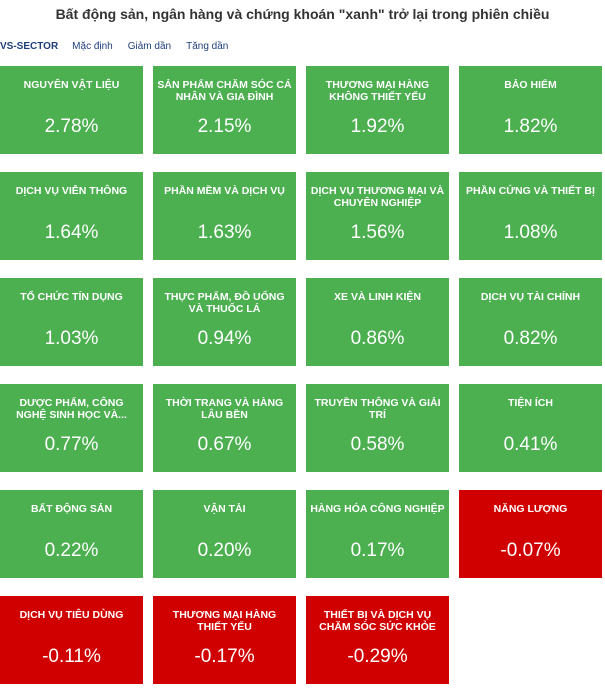  I want to click on sector-change: 1.63%, so click(224, 232).